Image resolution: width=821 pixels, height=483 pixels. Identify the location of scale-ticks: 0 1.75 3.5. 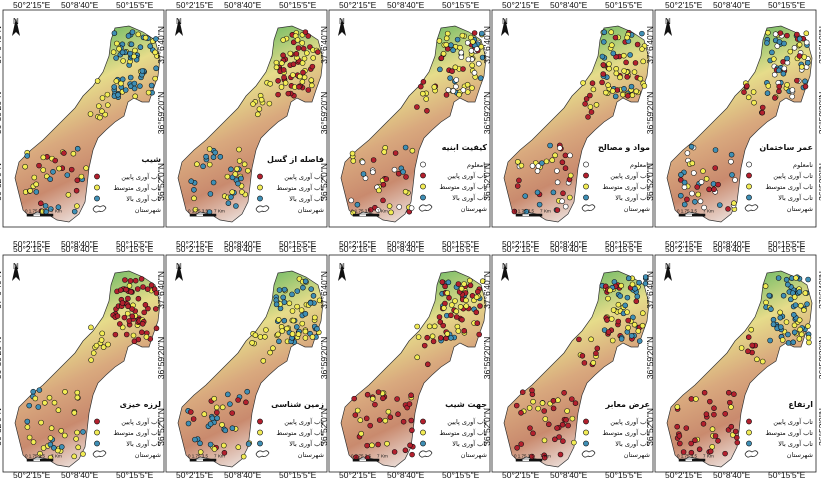
(361, 211).